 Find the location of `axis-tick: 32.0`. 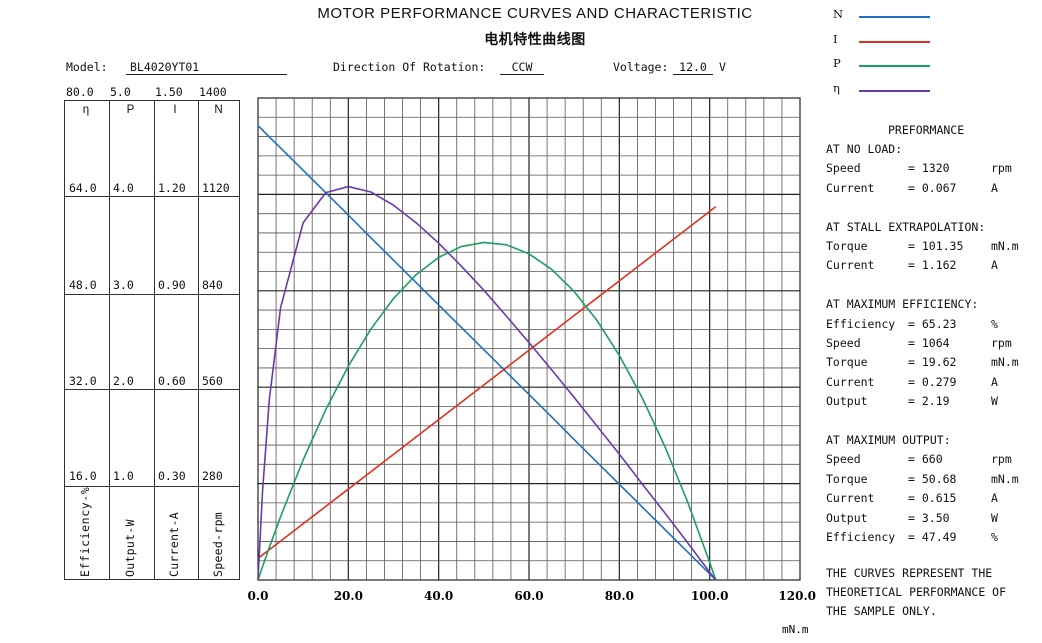

axis-tick: 32.0 is located at coordinates (83, 381).